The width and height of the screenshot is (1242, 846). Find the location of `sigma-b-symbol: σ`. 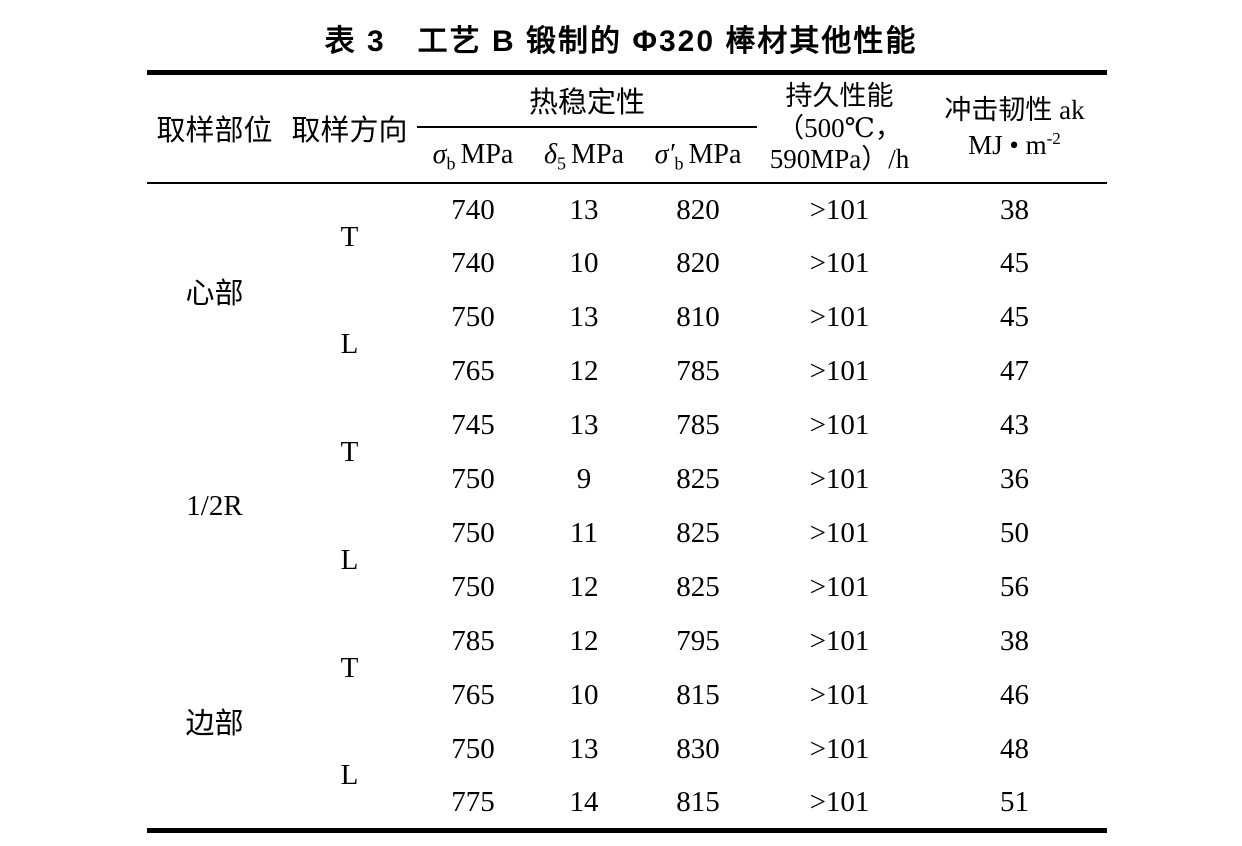

sigma-b-symbol: σ is located at coordinates (439, 154).